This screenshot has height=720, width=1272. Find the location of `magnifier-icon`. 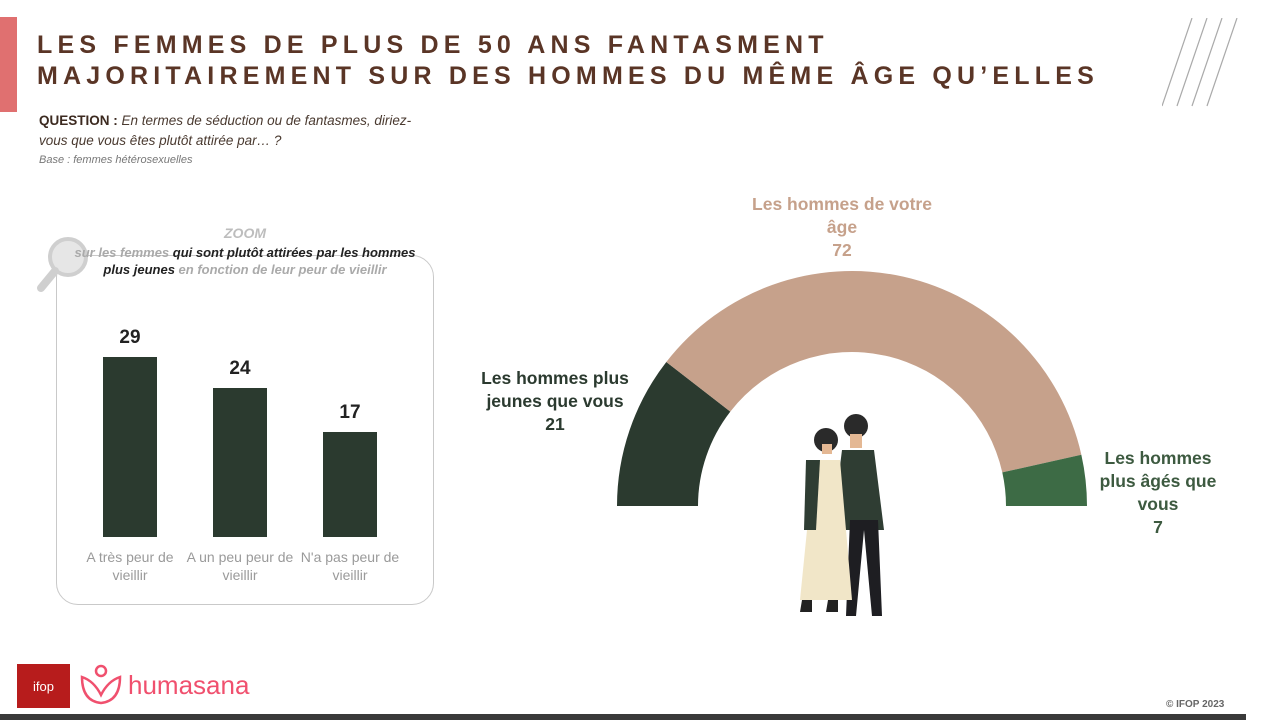

magnifier-icon is located at coordinates (62, 264).